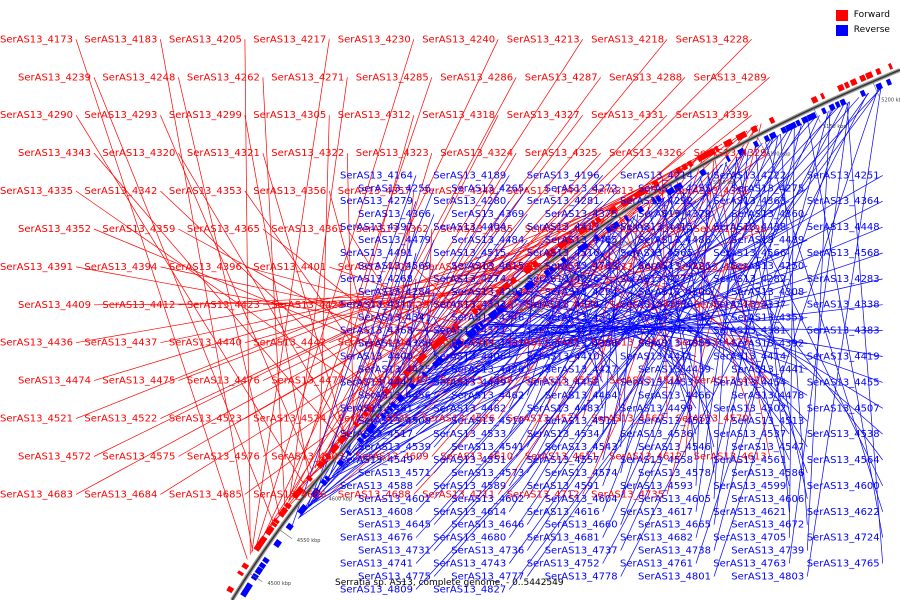  I want to click on gene-label: SerAS13_4189, so click(469, 175).